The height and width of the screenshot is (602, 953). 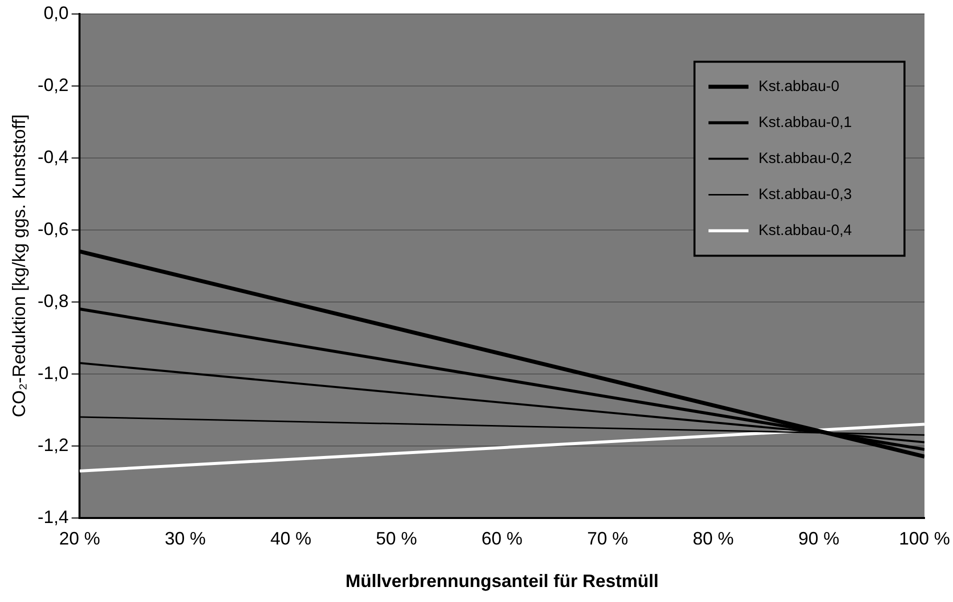 I want to click on y-tick-label: -0,4, so click(x=53, y=156).